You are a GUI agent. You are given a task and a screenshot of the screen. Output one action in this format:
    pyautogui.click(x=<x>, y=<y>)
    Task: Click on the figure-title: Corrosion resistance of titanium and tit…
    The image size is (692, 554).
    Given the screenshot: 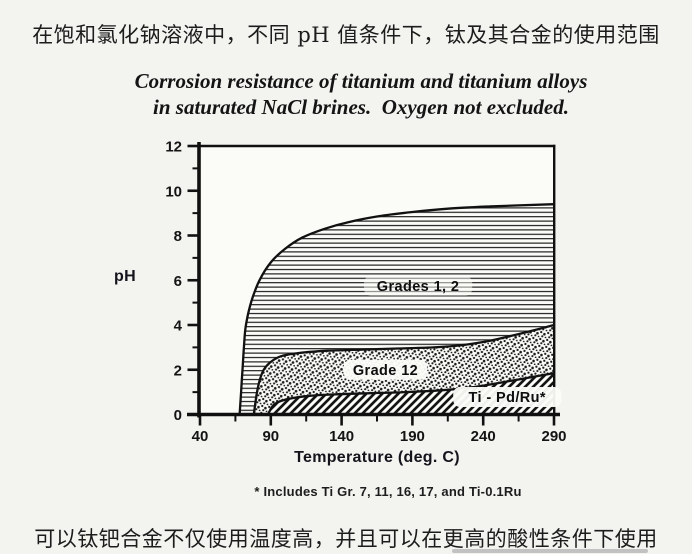 What is the action you would take?
    pyautogui.click(x=361, y=94)
    